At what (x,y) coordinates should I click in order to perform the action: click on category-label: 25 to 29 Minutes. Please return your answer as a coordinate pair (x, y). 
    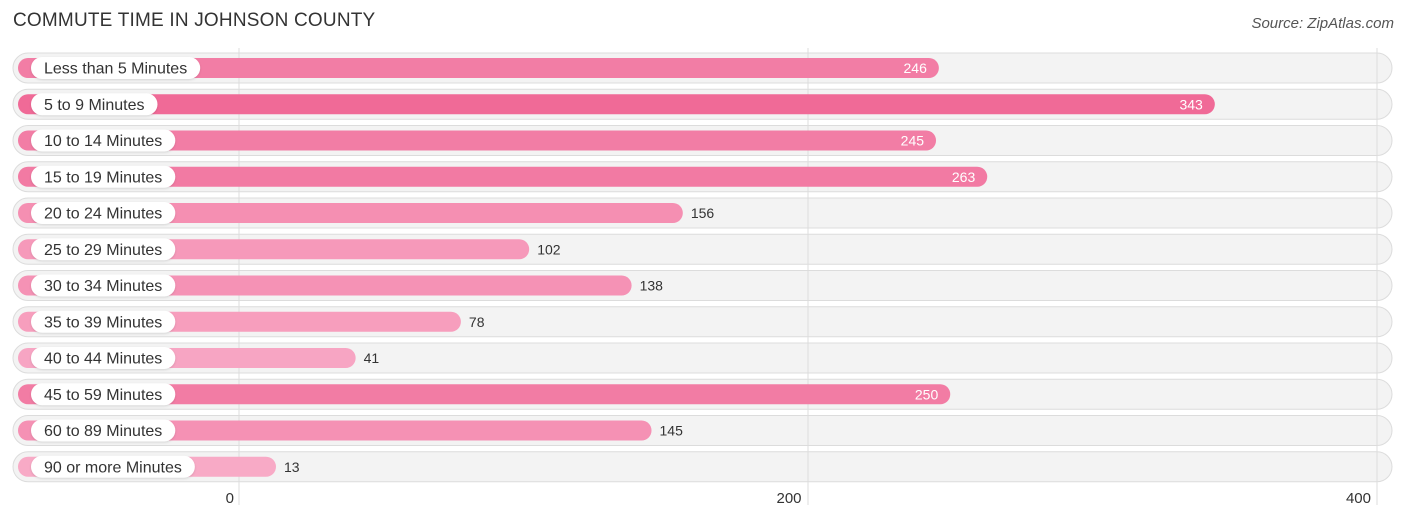
    Looking at the image, I should click on (103, 250).